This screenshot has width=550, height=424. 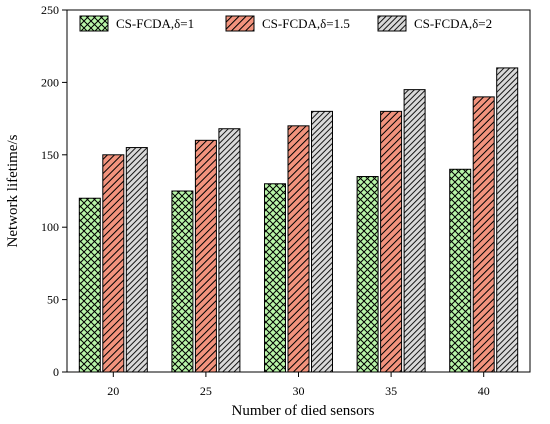 I want to click on legend: CS-FCDA,δ=1 CS-FCDA,δ=1.5 CS-FCDA,δ=2, so click(x=285, y=23).